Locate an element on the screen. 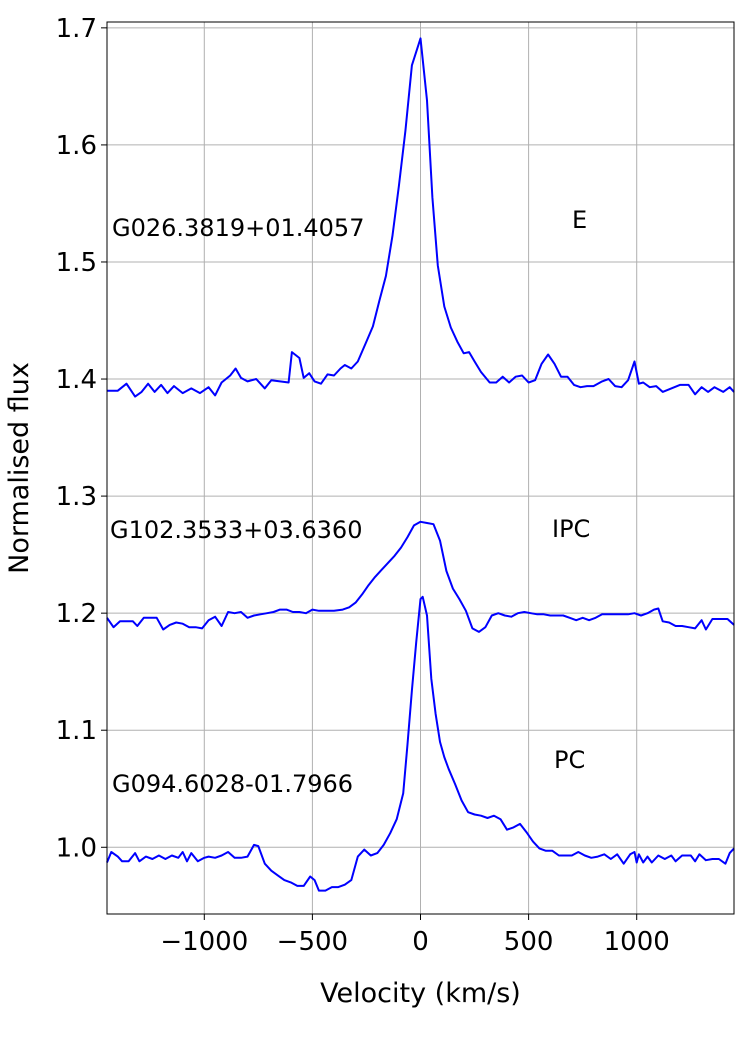  y-tick-label: 1.2 is located at coordinates (76, 614).